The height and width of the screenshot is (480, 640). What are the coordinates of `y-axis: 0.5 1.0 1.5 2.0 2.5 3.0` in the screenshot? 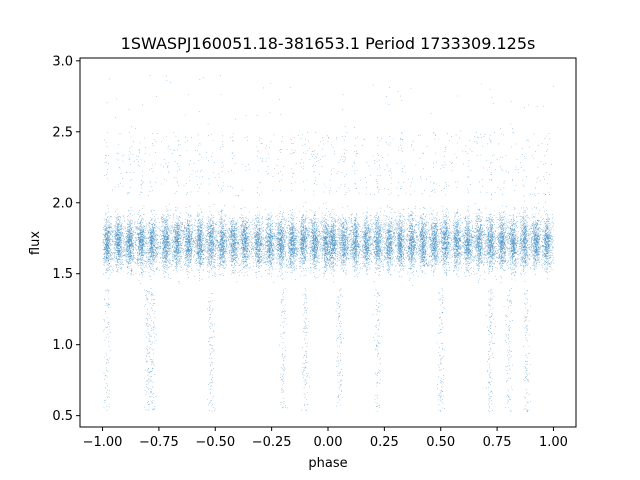 It's located at (66, 239).